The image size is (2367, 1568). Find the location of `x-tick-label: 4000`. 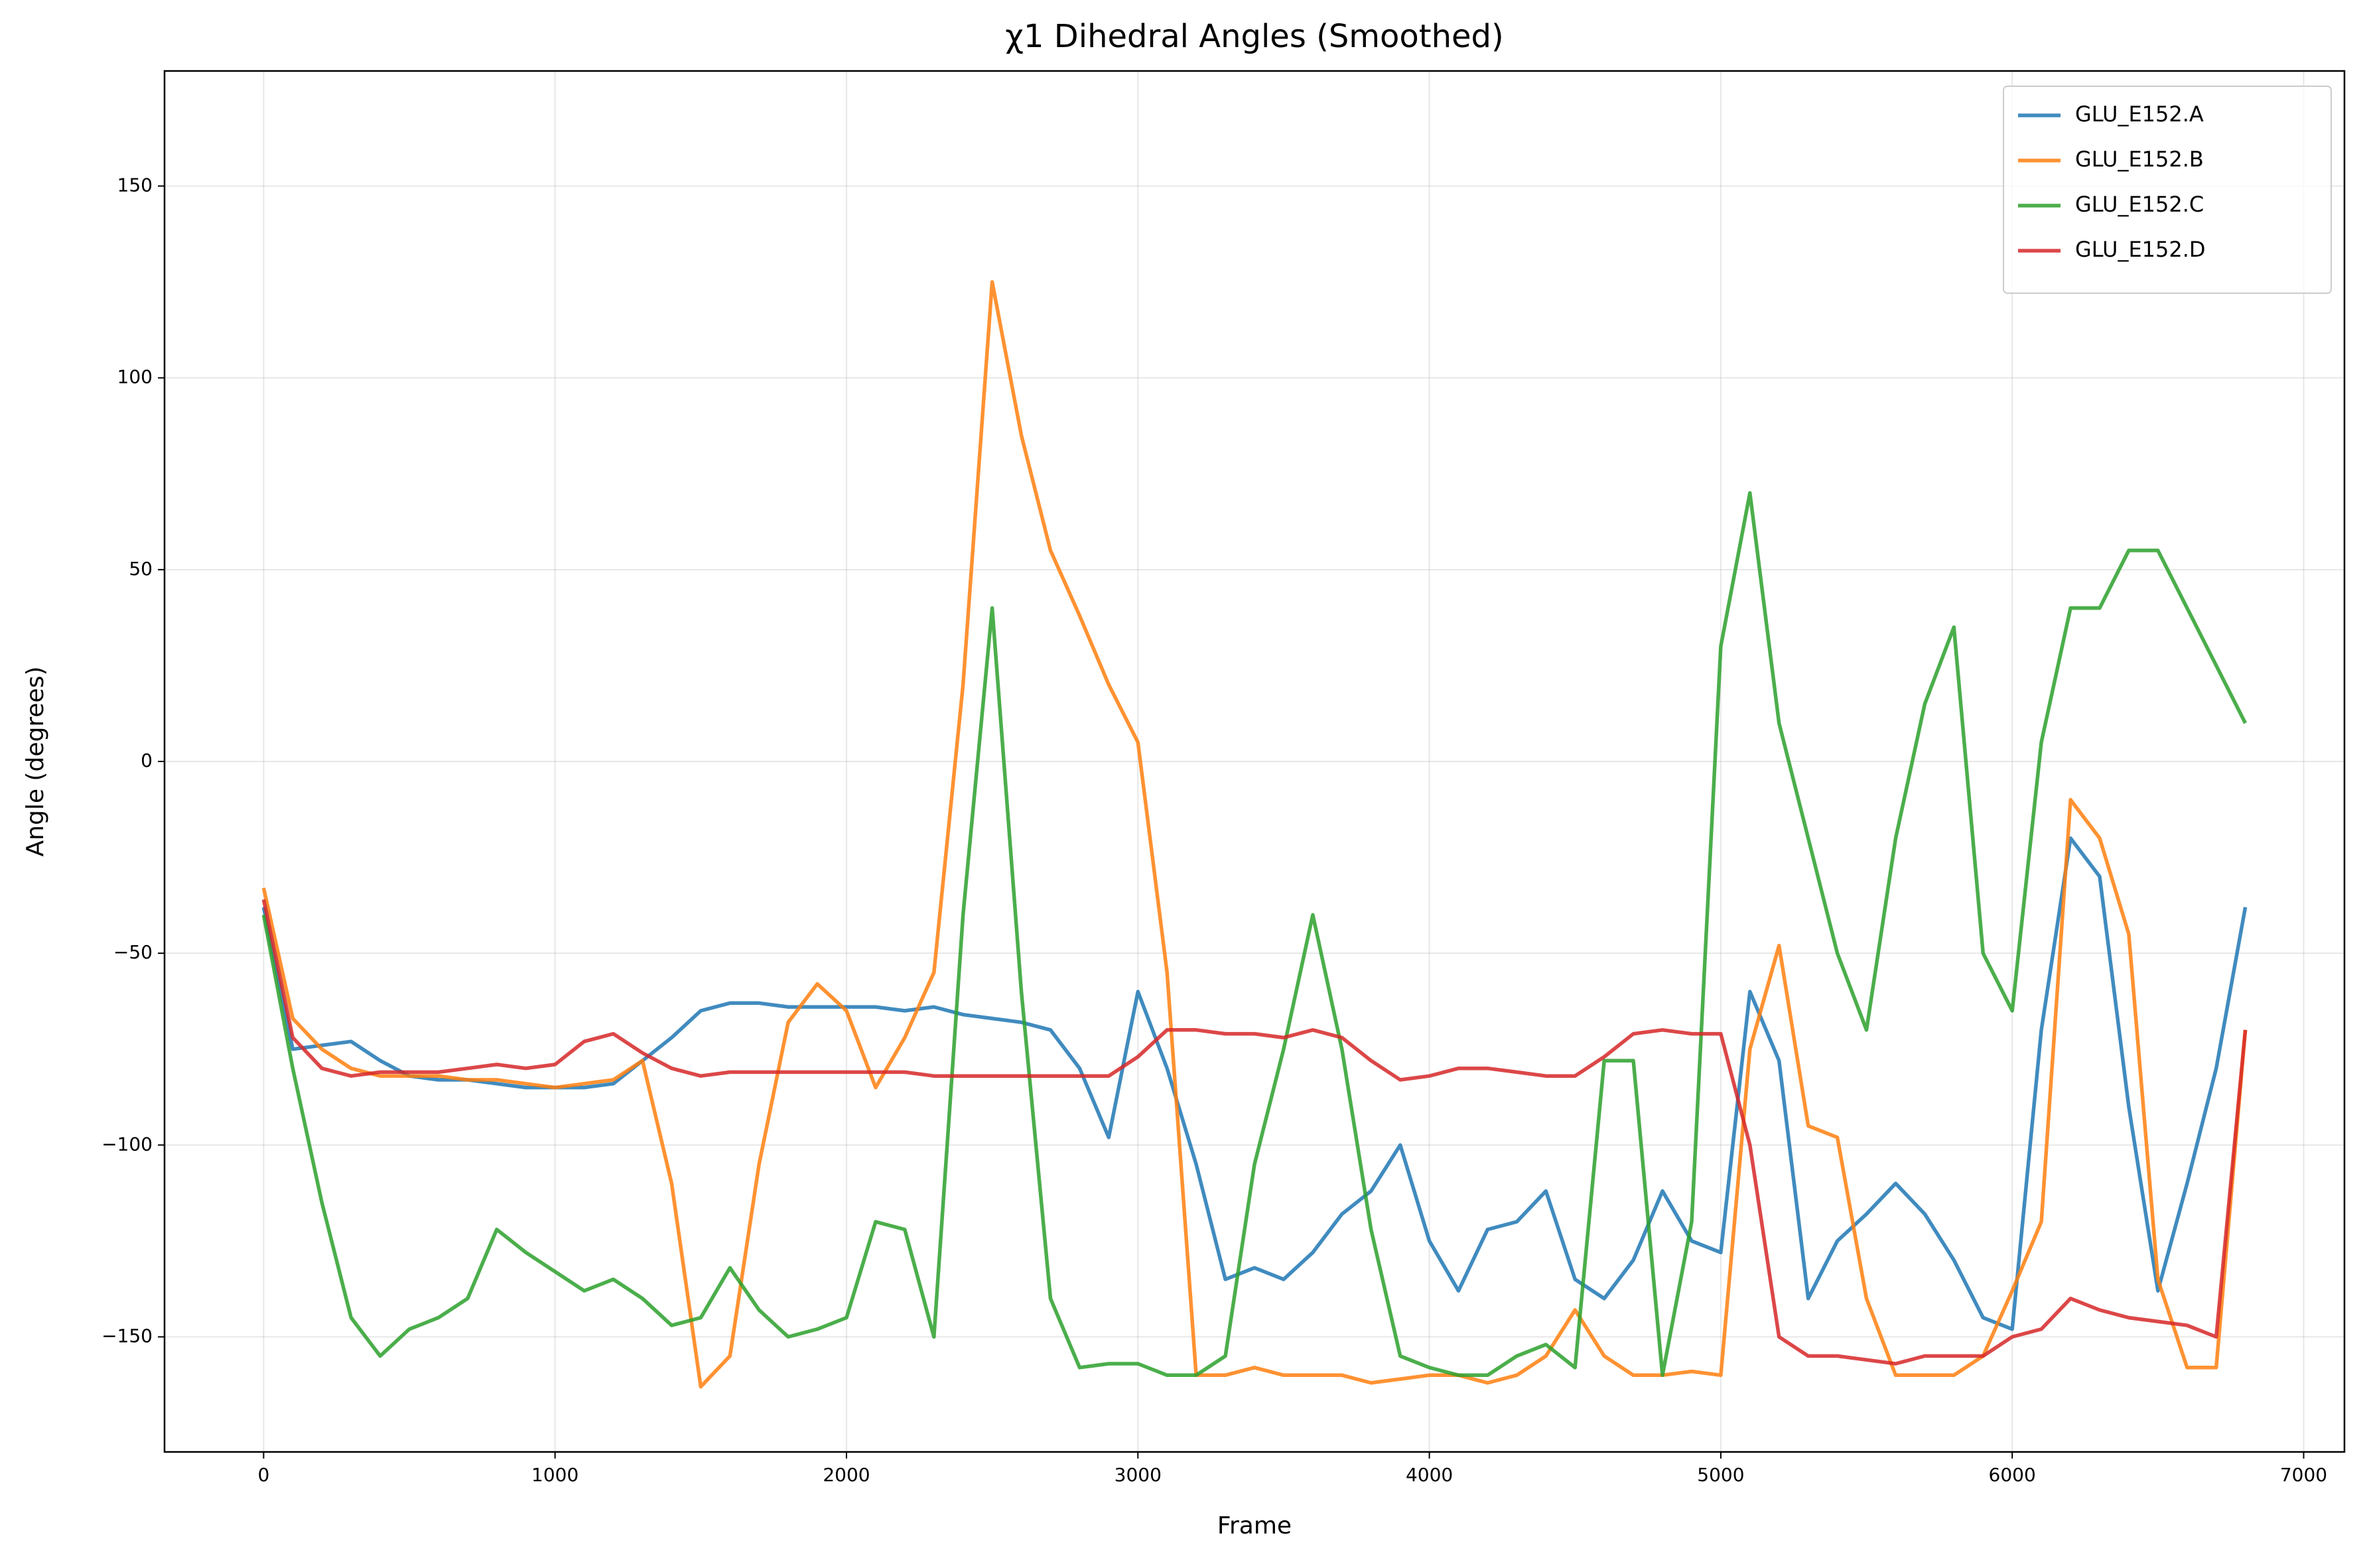

x-tick-label: 4000 is located at coordinates (1429, 1475).